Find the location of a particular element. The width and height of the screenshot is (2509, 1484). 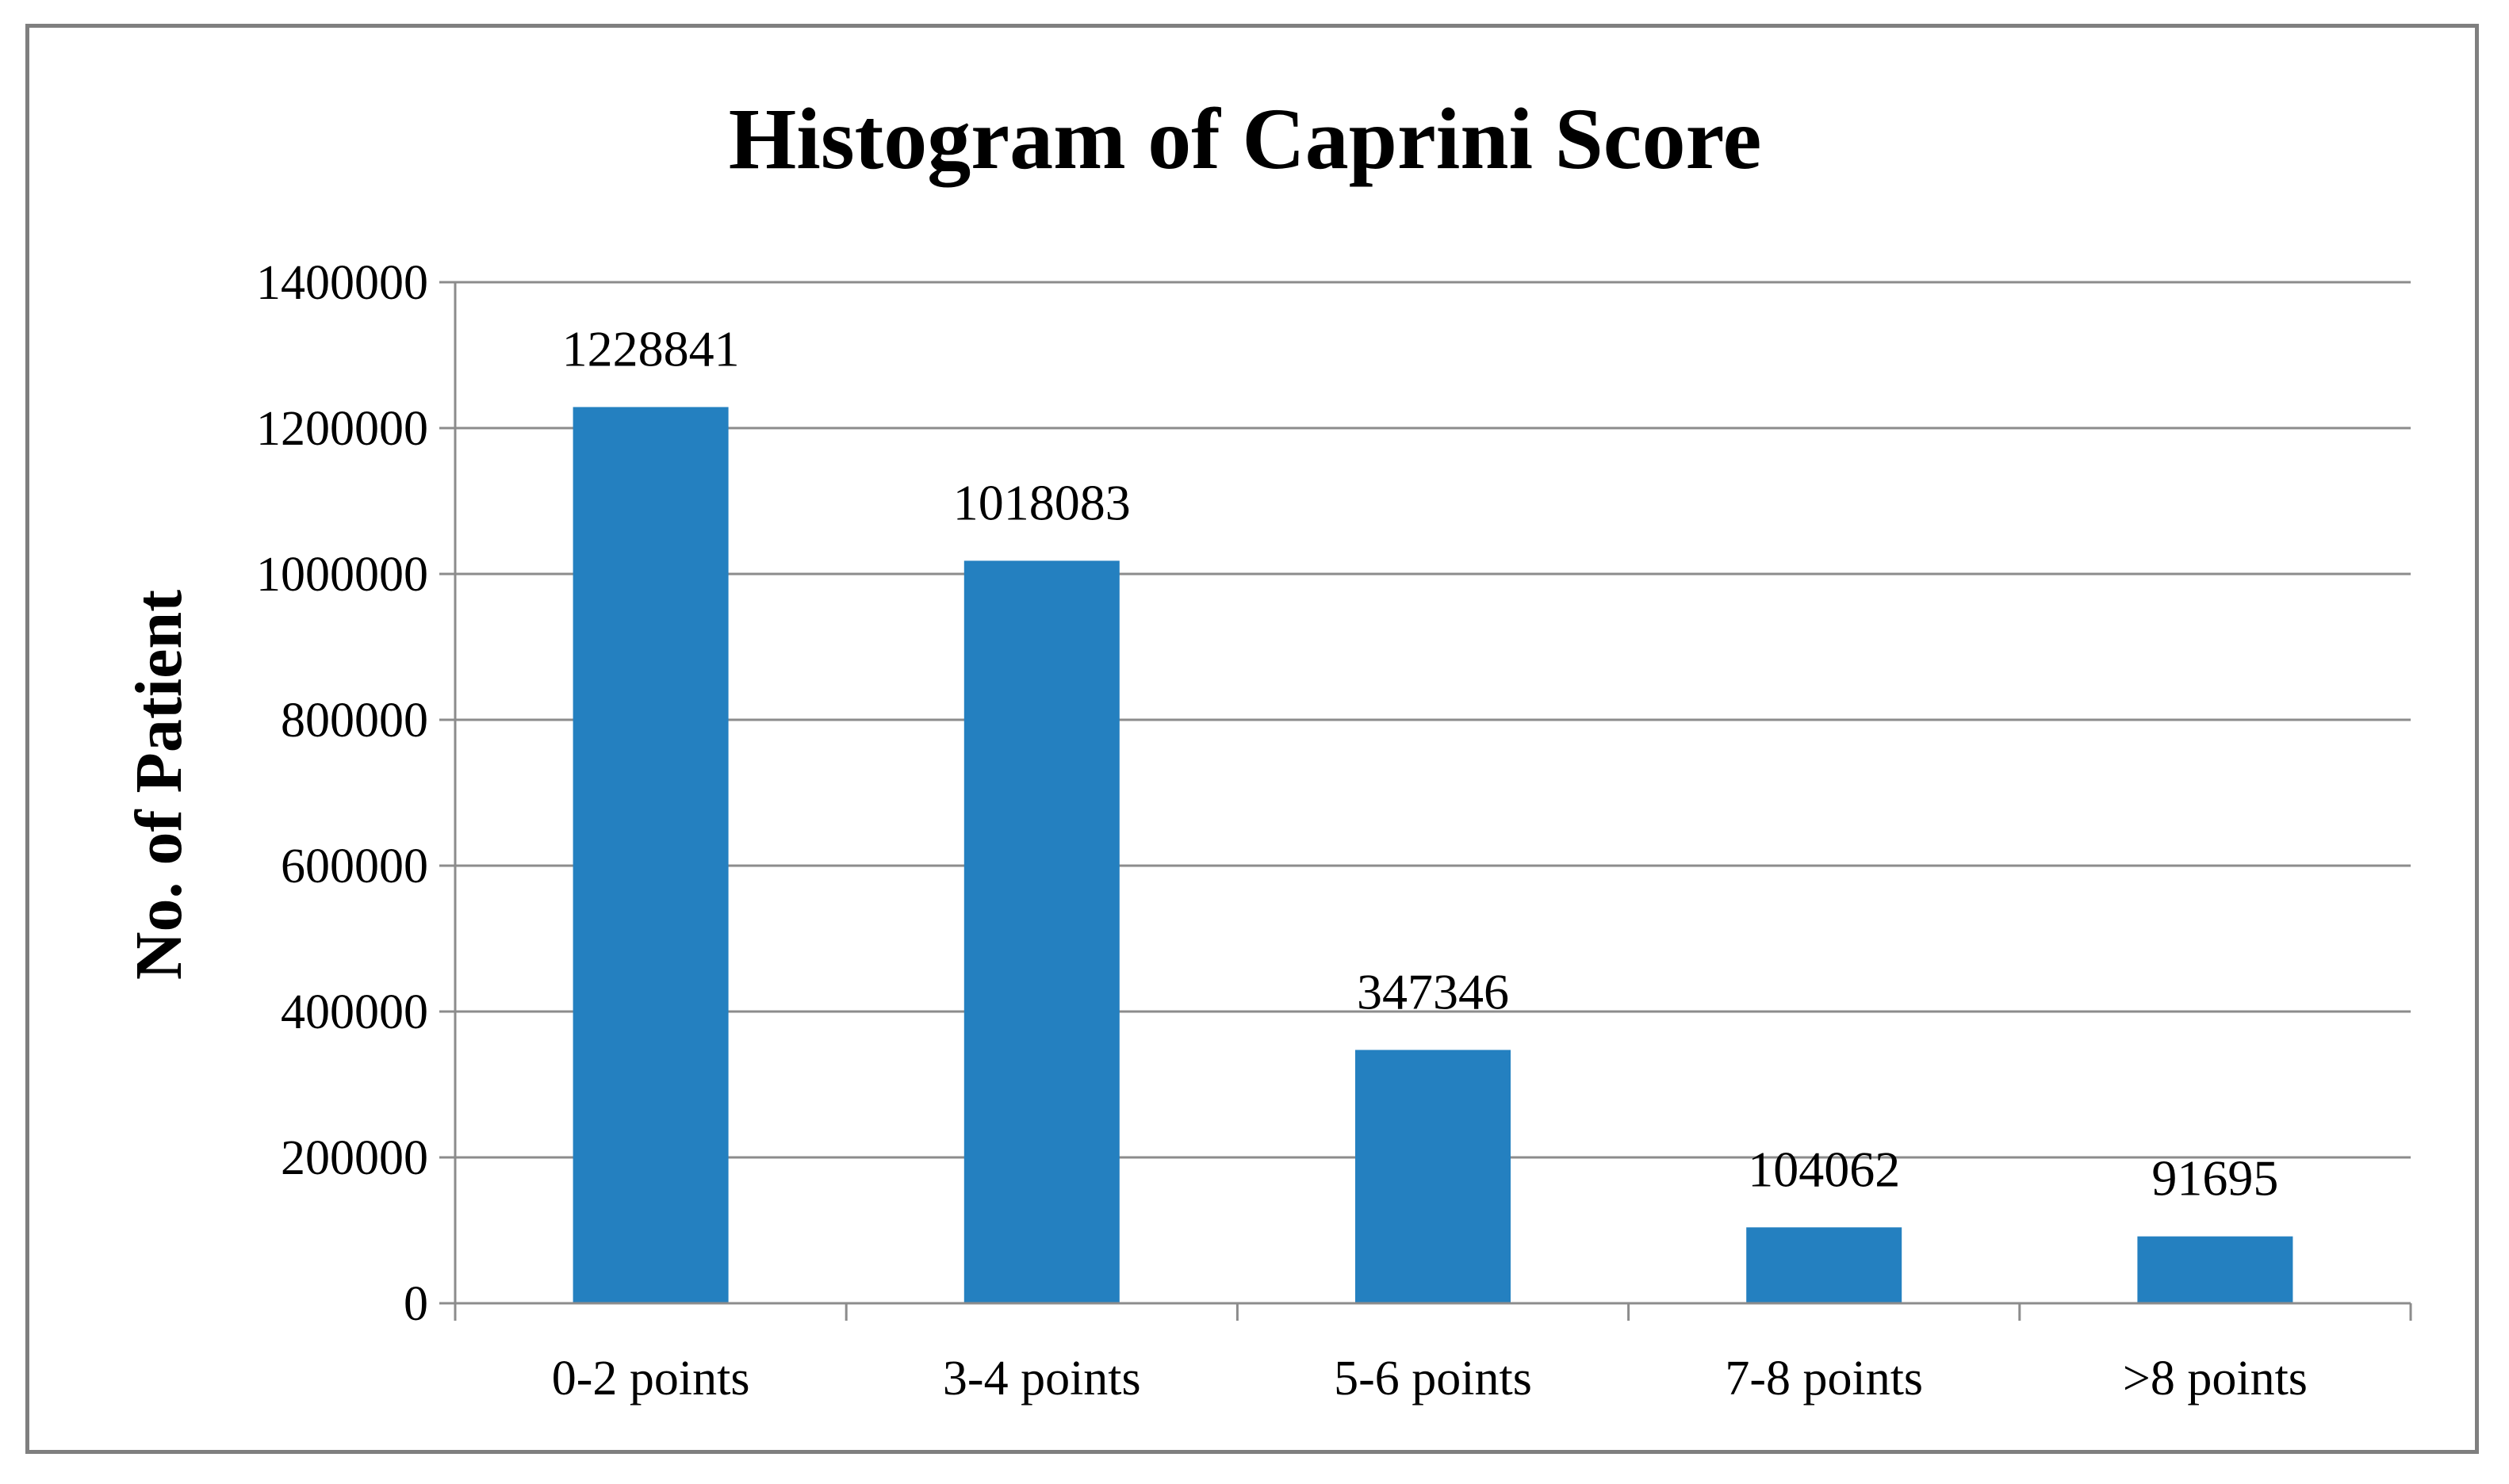

y-tick-label: 1000000 is located at coordinates (342, 575).